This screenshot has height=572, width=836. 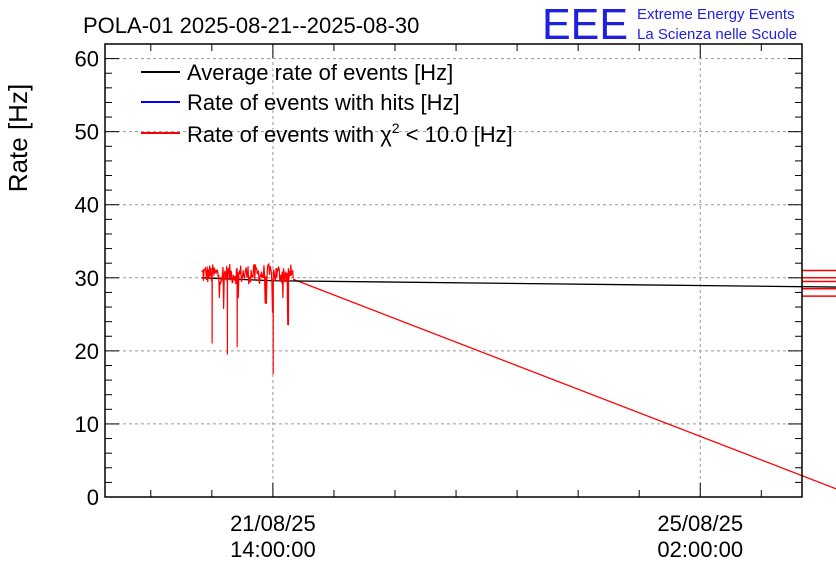 What do you see at coordinates (273, 549) in the screenshot?
I see `x-tick-label-time: 14:00:00` at bounding box center [273, 549].